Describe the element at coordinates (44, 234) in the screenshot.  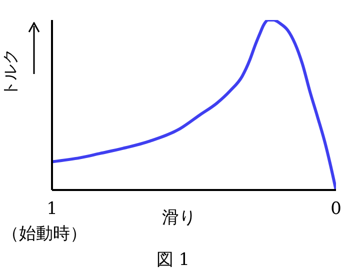
I see `text: （始動時）` at that location.